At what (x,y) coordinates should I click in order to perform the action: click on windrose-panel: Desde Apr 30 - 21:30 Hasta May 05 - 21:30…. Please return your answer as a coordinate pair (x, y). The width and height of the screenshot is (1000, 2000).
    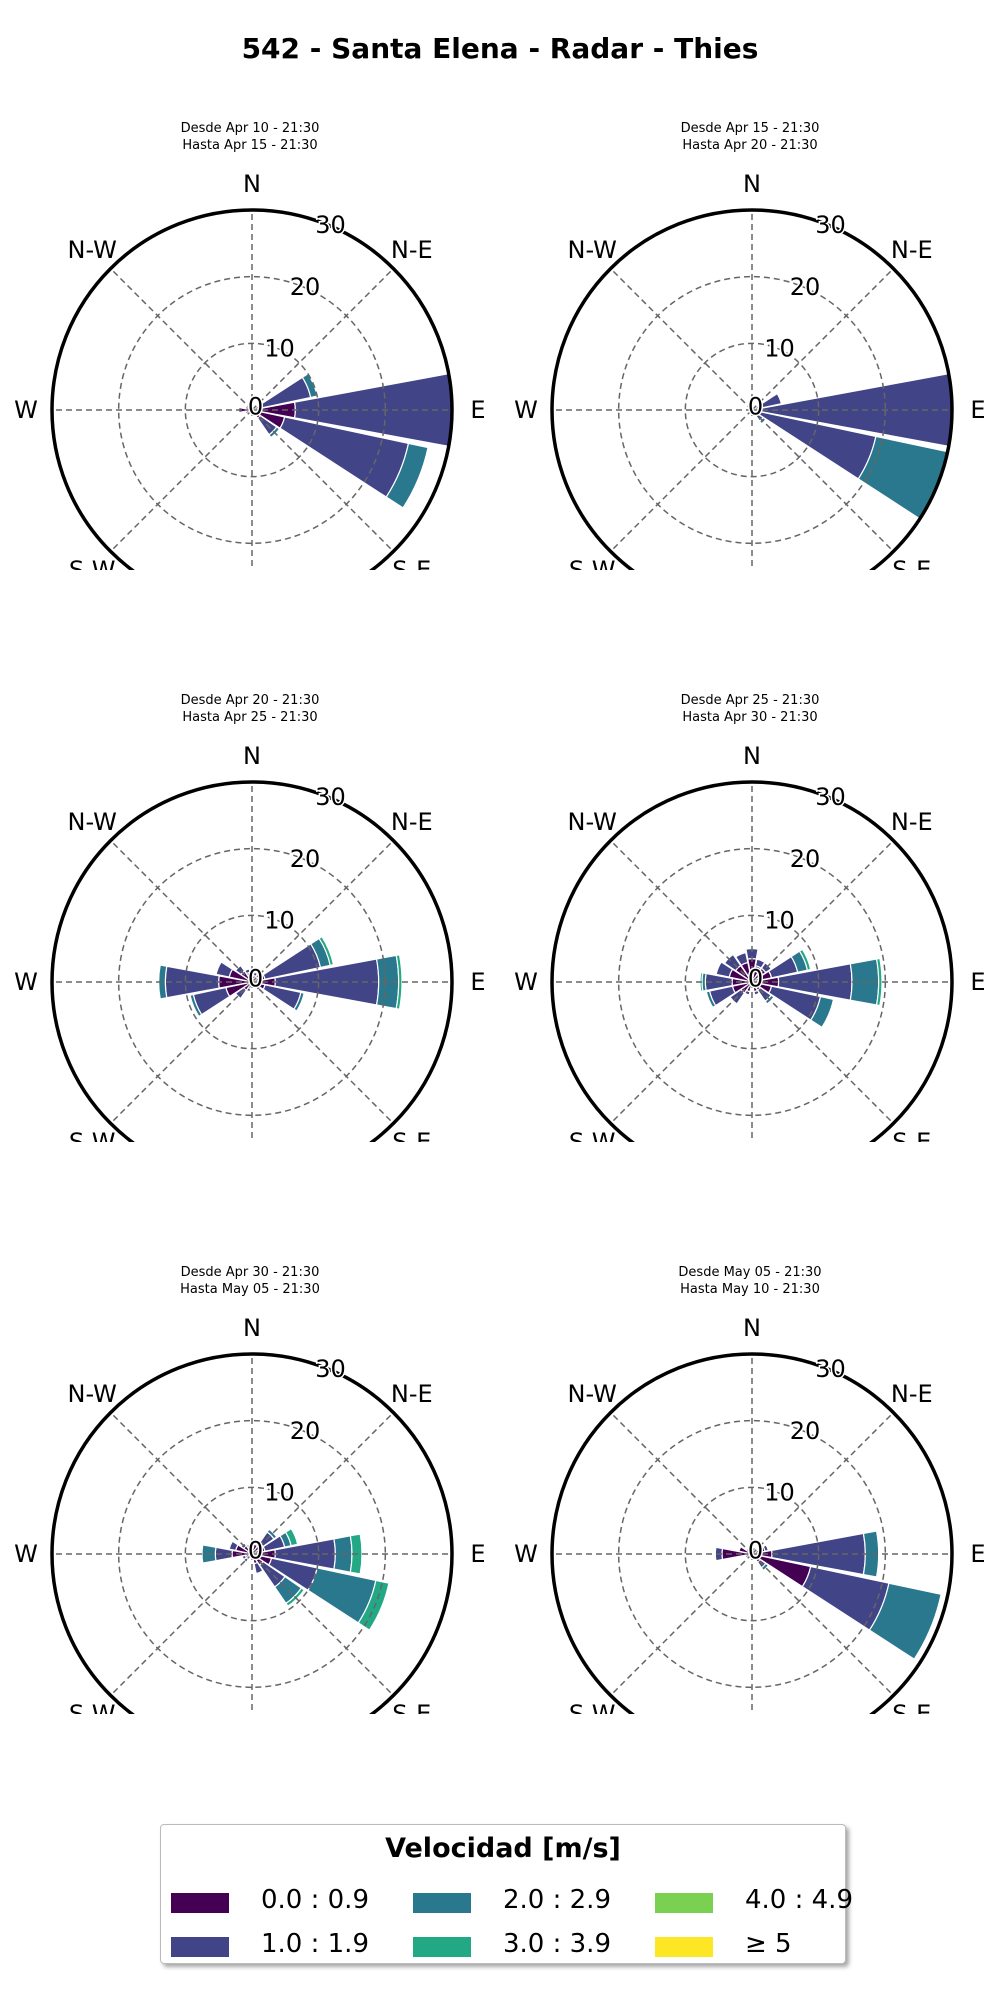
    Looking at the image, I should click on (250, 1429).